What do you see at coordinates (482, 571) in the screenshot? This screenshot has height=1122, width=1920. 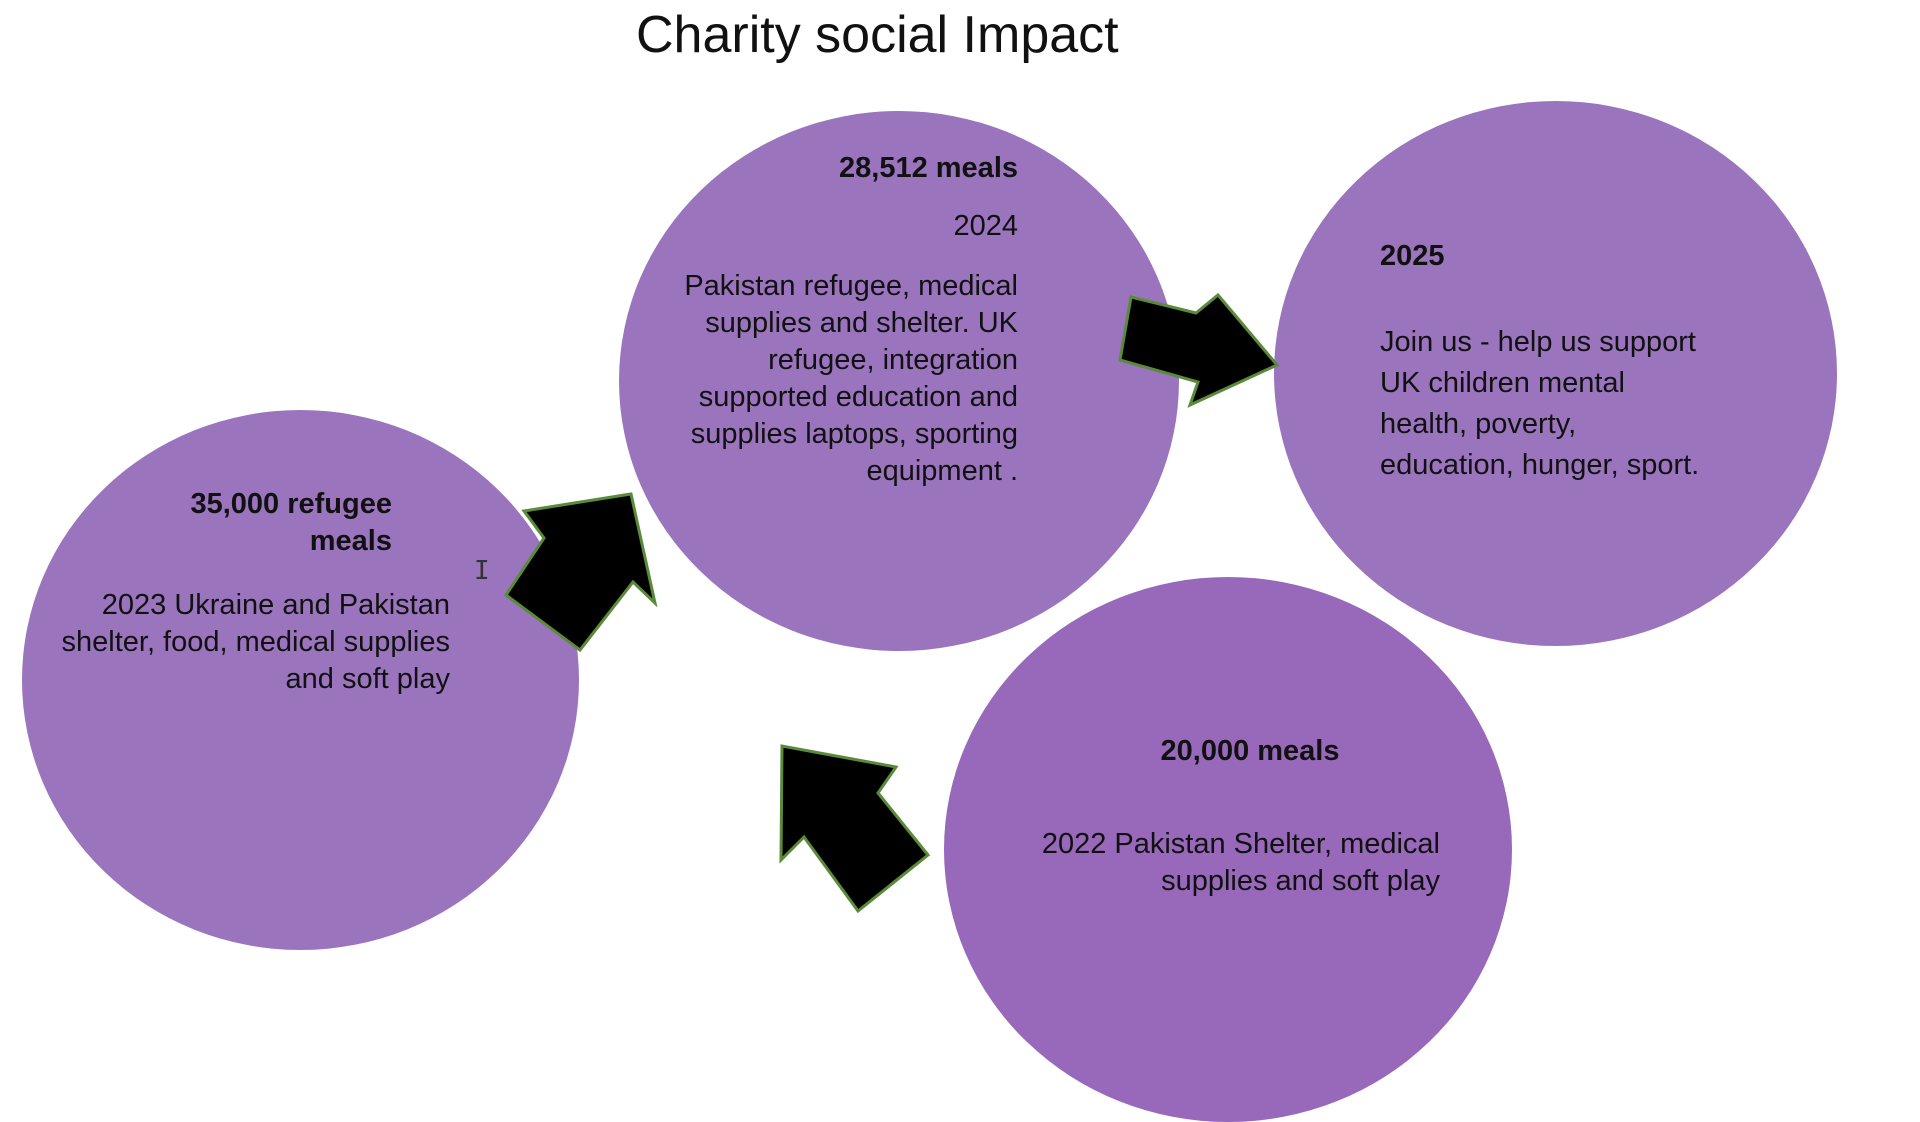 I see `text-cursor-icon: I` at bounding box center [482, 571].